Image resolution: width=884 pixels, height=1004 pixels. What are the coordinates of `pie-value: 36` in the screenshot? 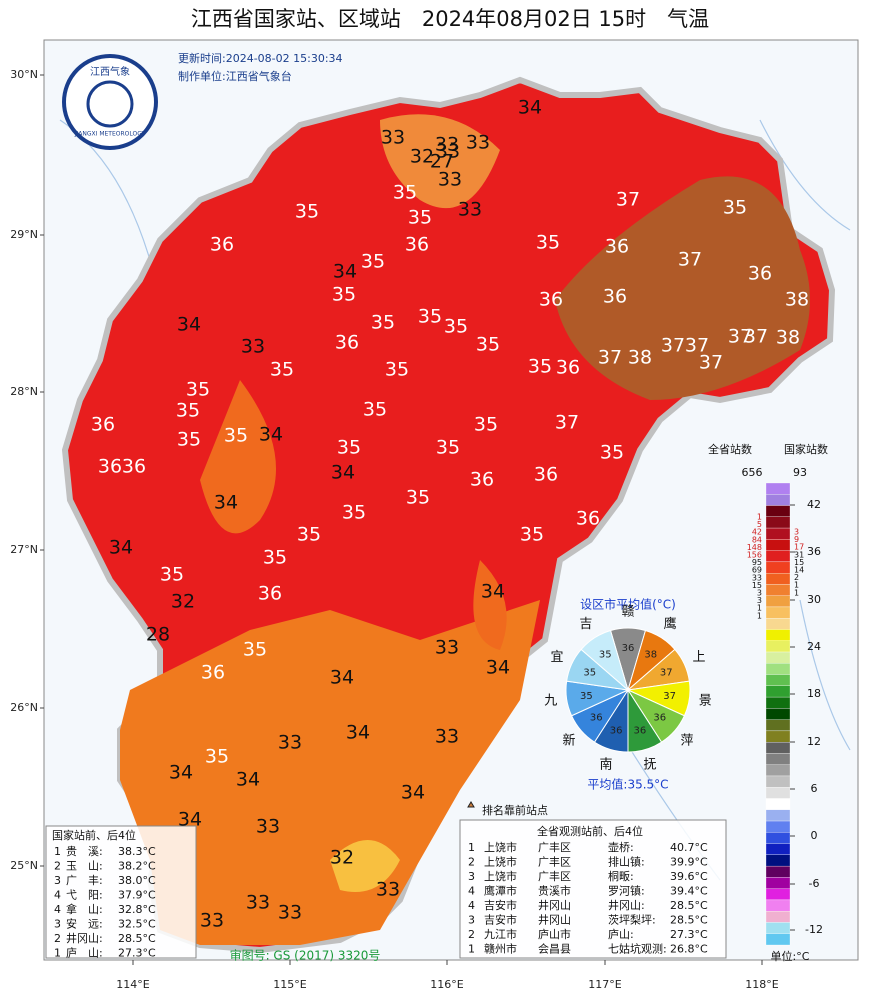 It's located at (659, 718).